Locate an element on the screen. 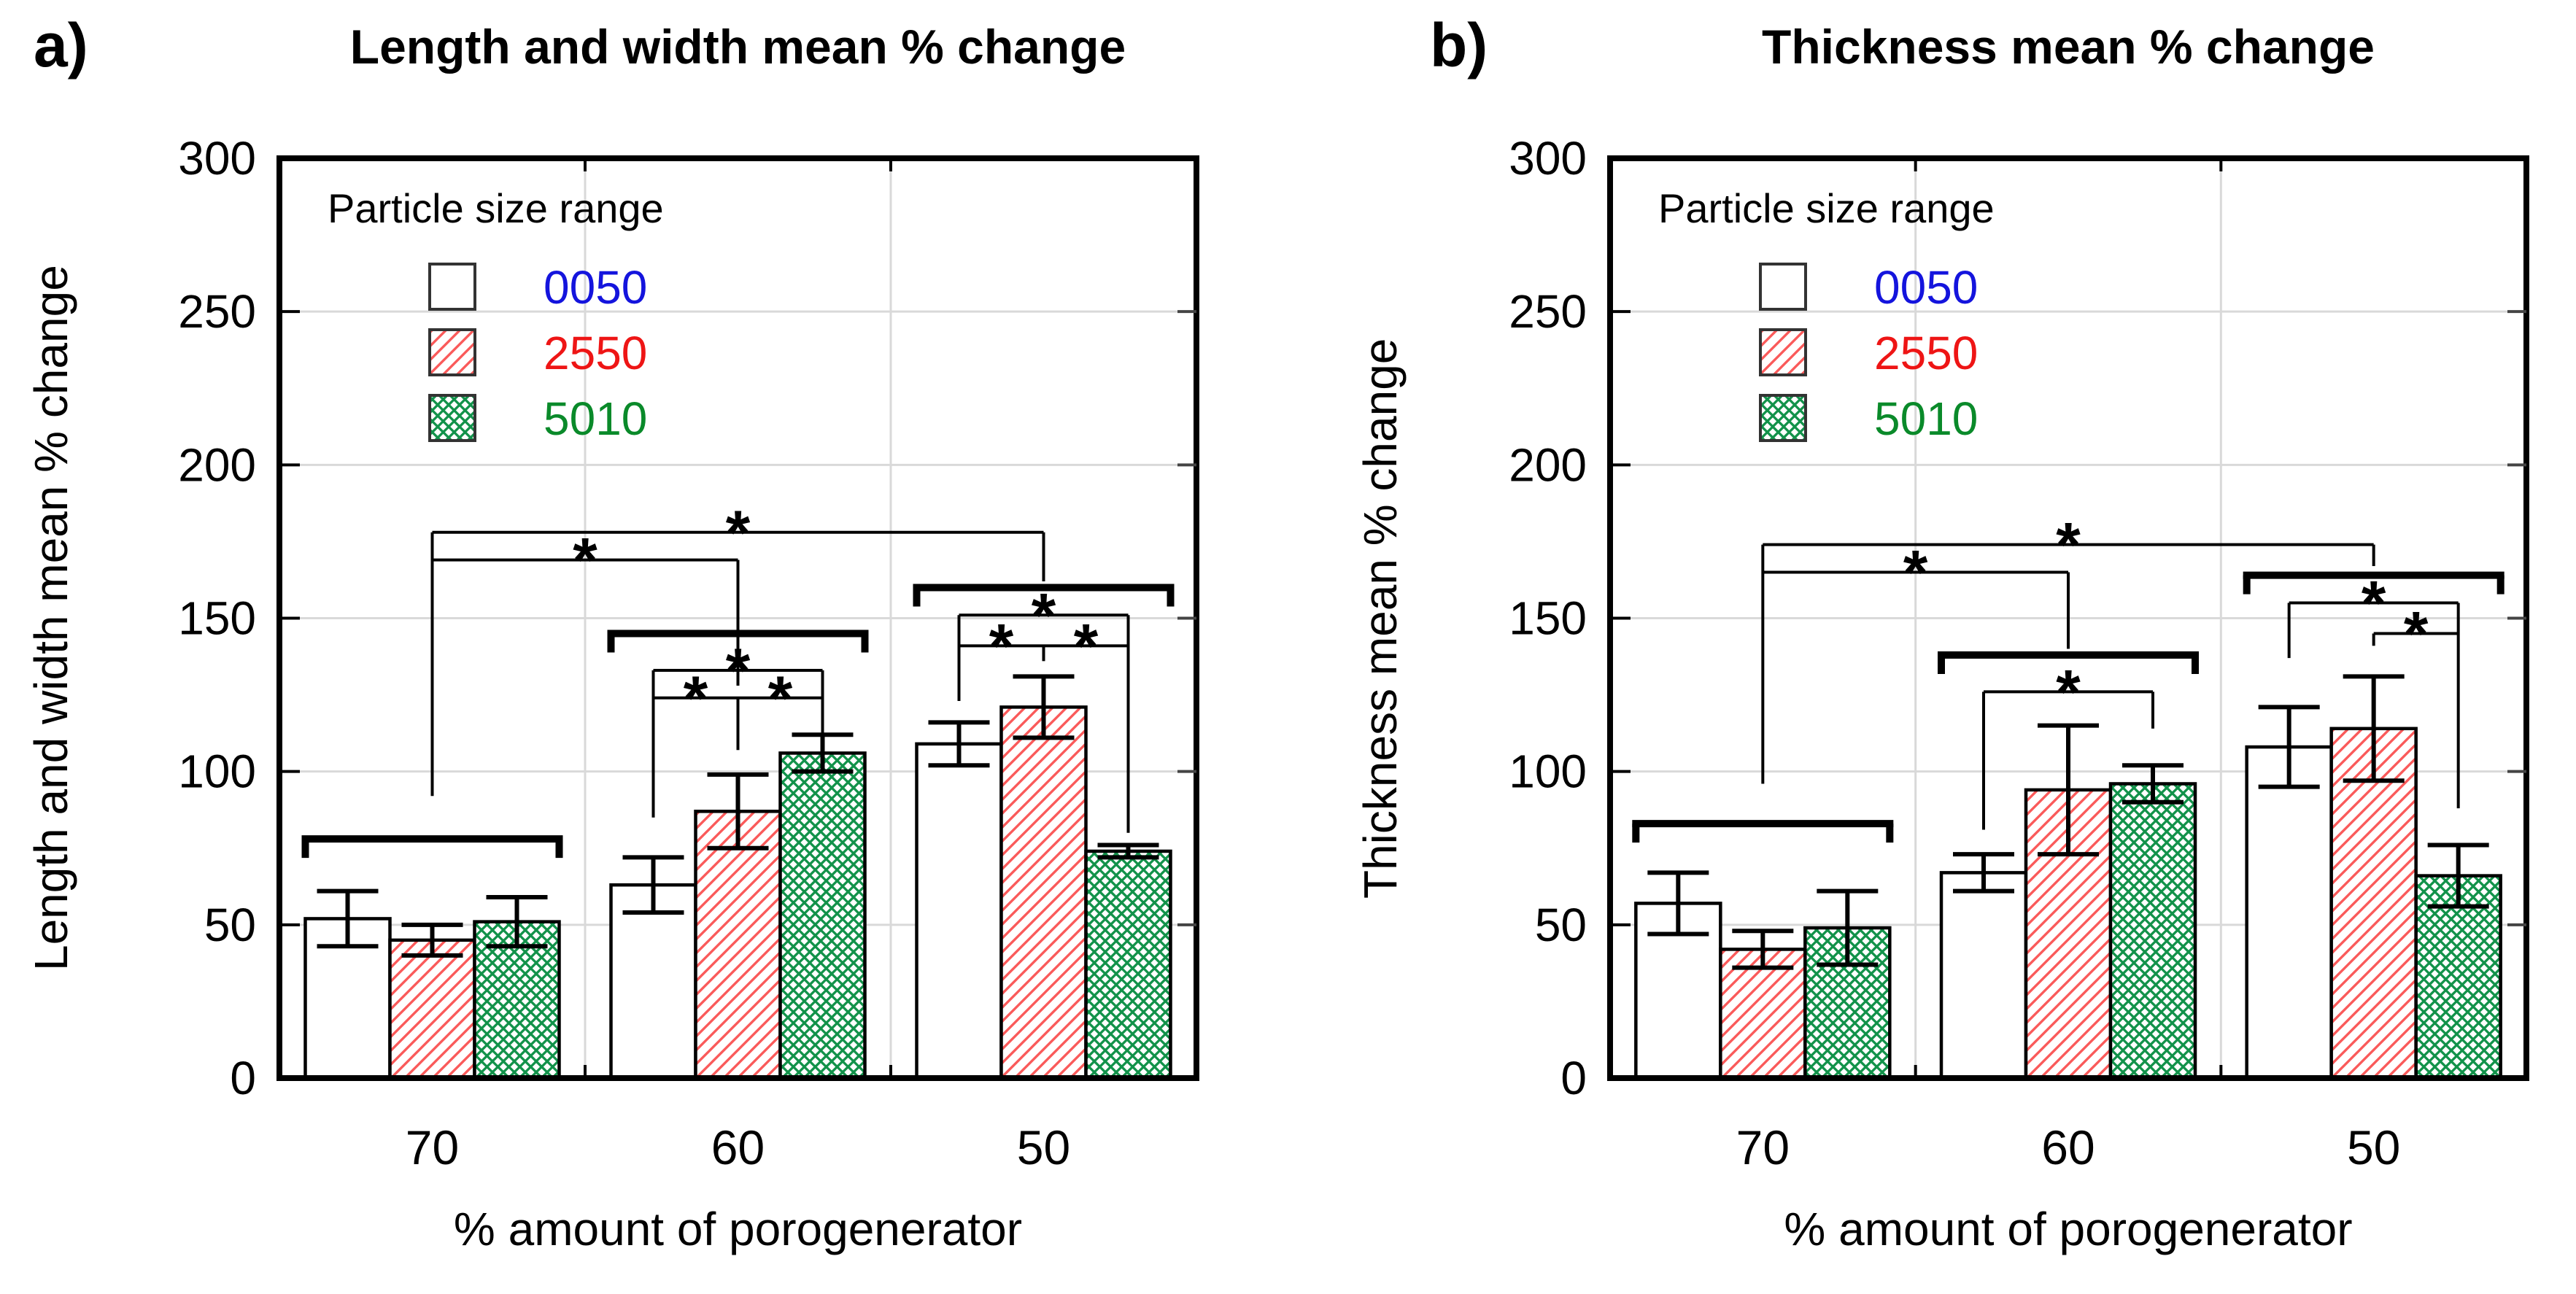  chart-b-x-axis-title: % amount of porogenerator is located at coordinates (2068, 1229).